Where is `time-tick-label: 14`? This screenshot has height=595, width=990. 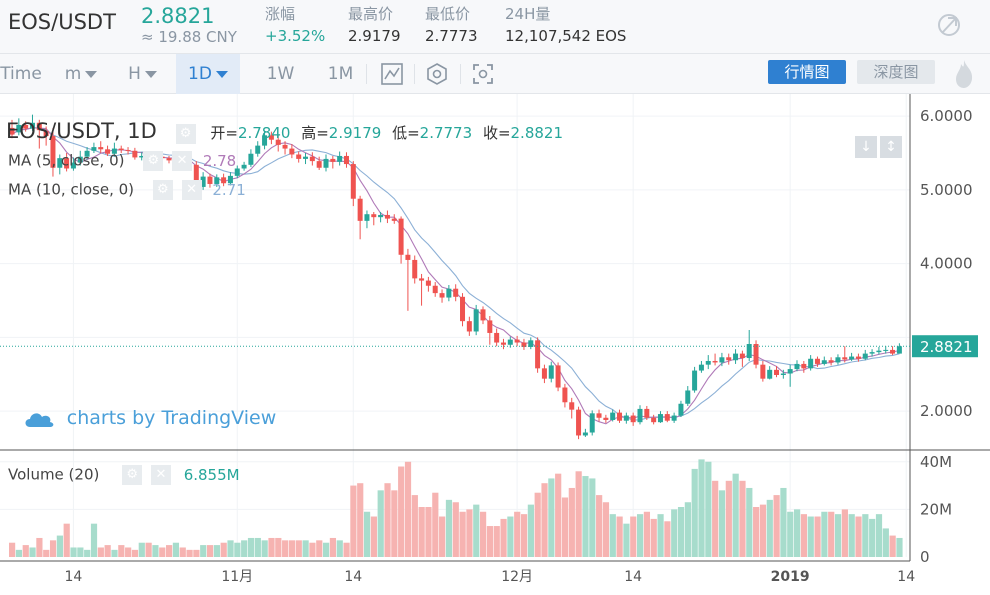
time-tick-label: 14 is located at coordinates (74, 577).